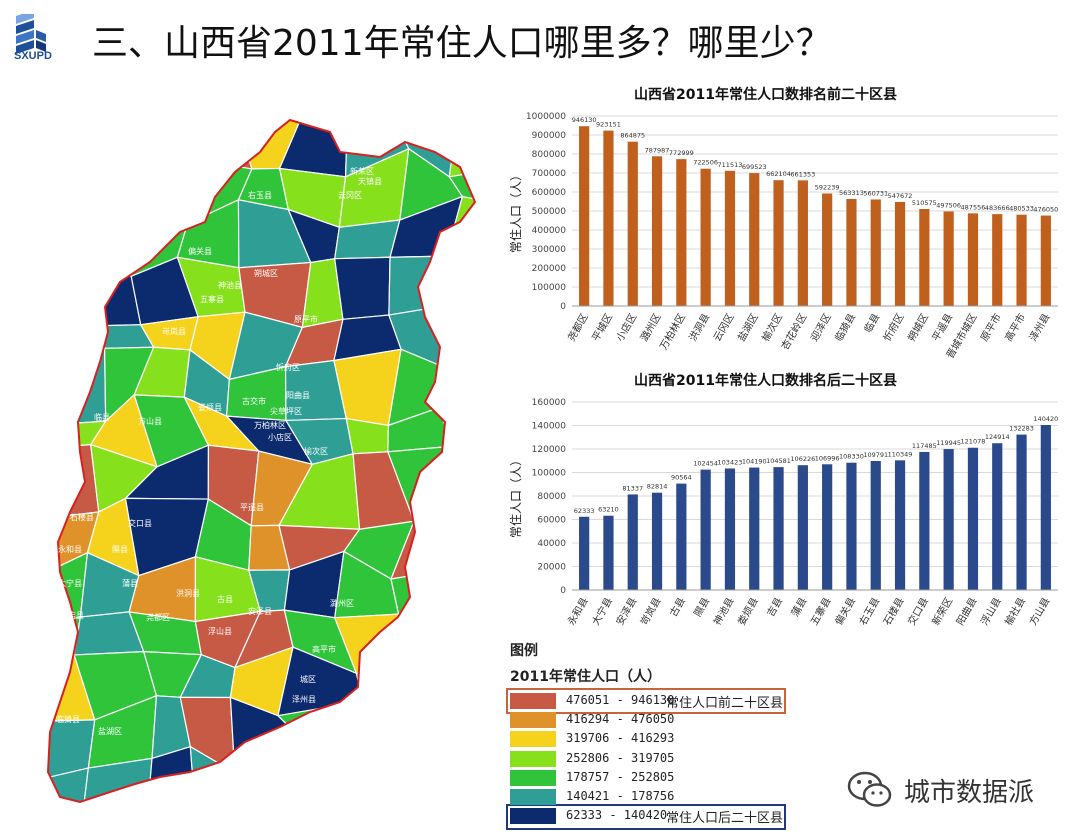 This screenshot has width=1080, height=837. I want to click on legend-note: 常住人口前二十区县, so click(725, 703).